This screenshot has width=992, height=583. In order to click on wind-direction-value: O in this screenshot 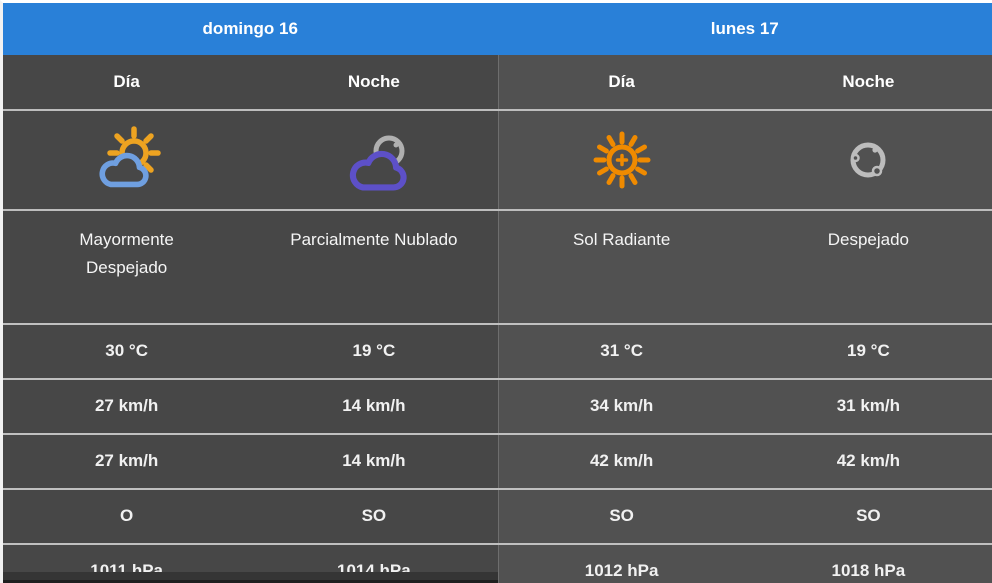, I will do `click(127, 516)`.